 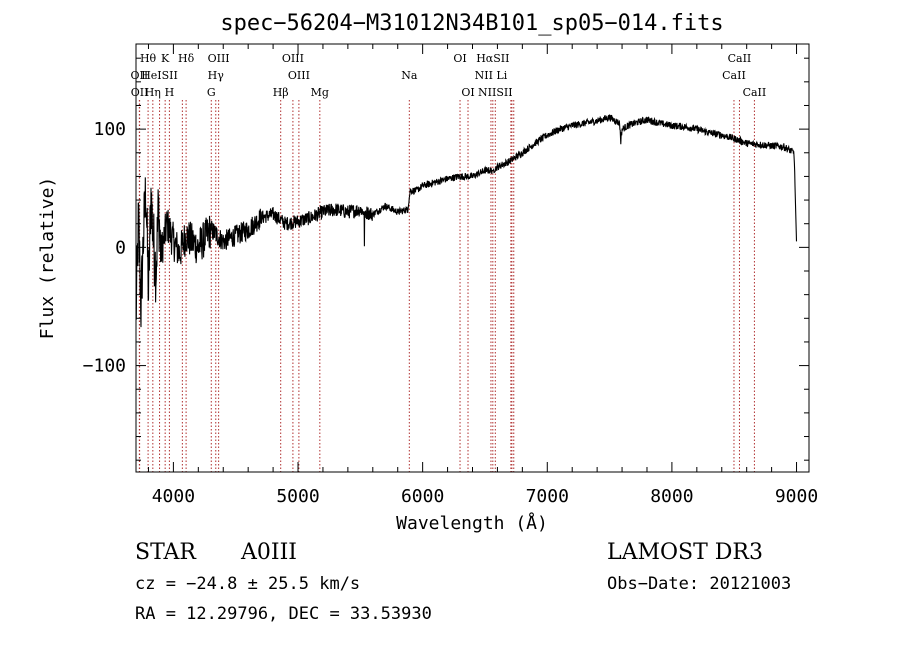 What do you see at coordinates (173, 496) in the screenshot?
I see `x-tick-label: 4000` at bounding box center [173, 496].